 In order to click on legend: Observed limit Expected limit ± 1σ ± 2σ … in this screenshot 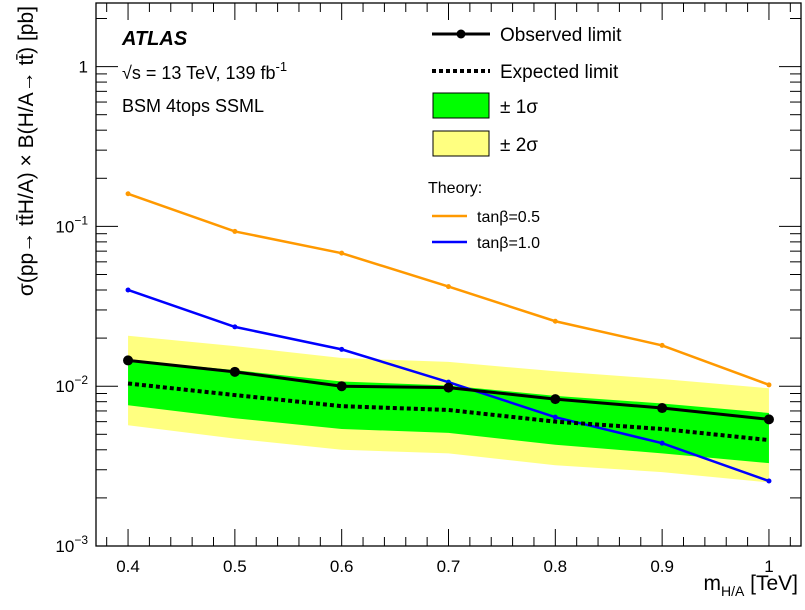, I will do `click(525, 138)`.